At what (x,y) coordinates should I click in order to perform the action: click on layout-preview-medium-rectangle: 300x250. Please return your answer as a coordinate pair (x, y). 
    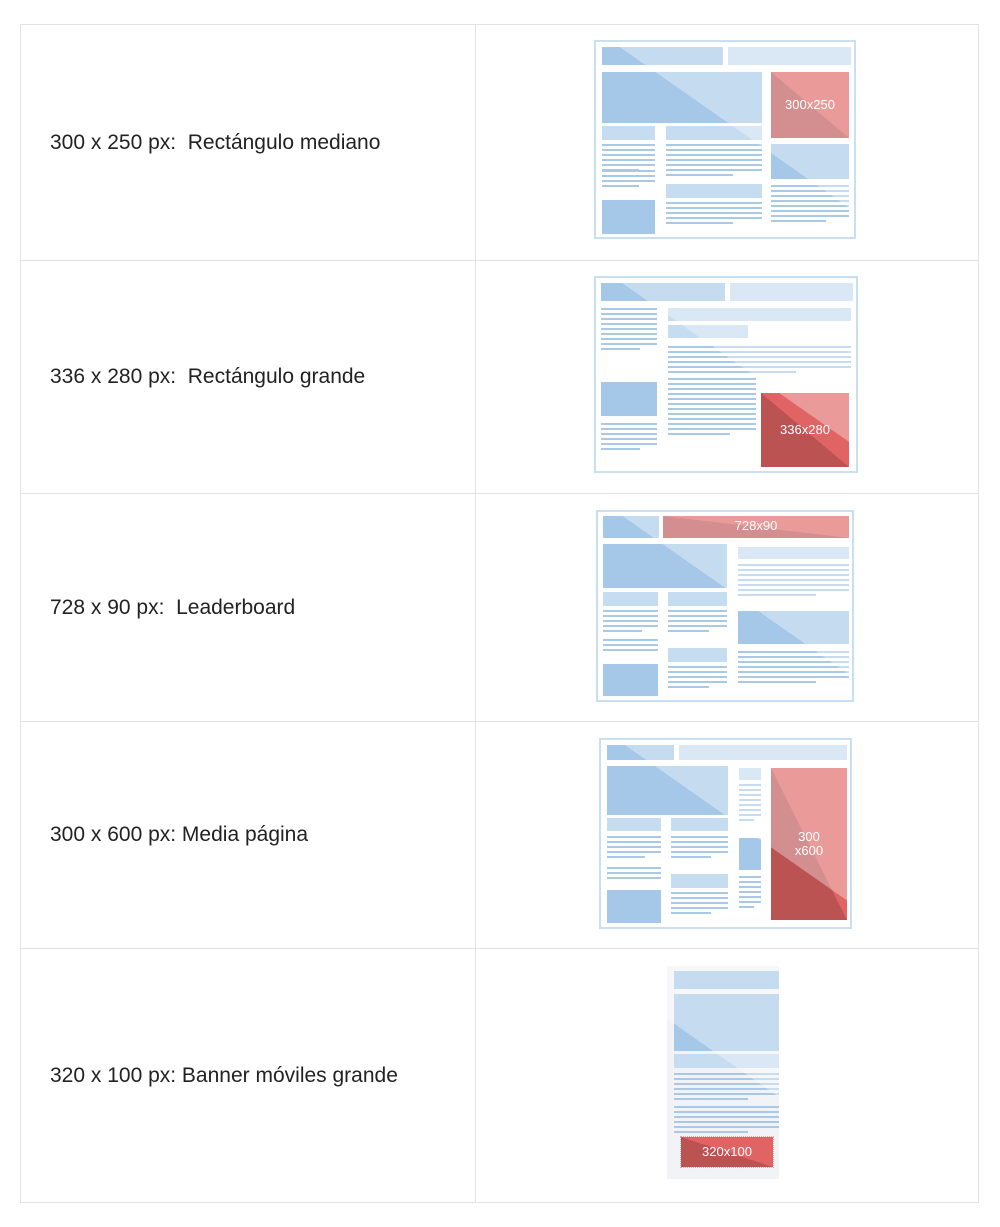
    Looking at the image, I should click on (725, 139).